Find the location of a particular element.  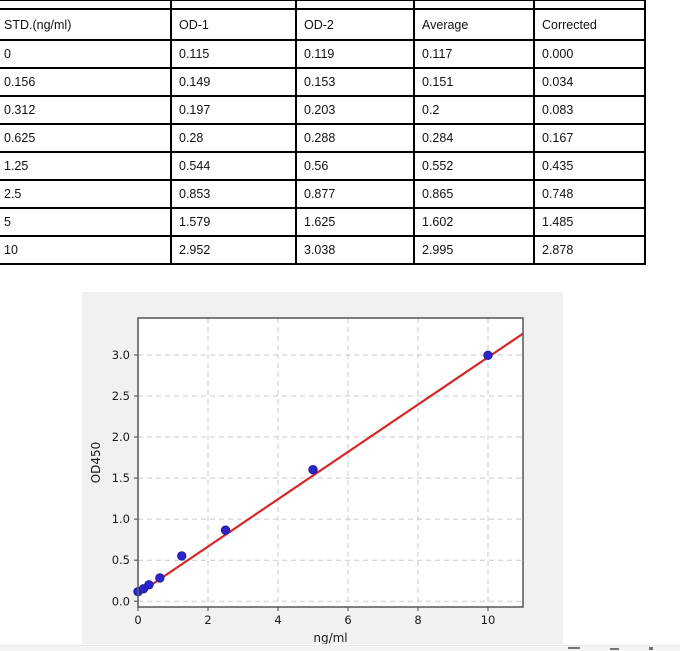

table-header-row: STD.(ng/ml) OD-1 OD-2 Average Corrected is located at coordinates (323, 24).